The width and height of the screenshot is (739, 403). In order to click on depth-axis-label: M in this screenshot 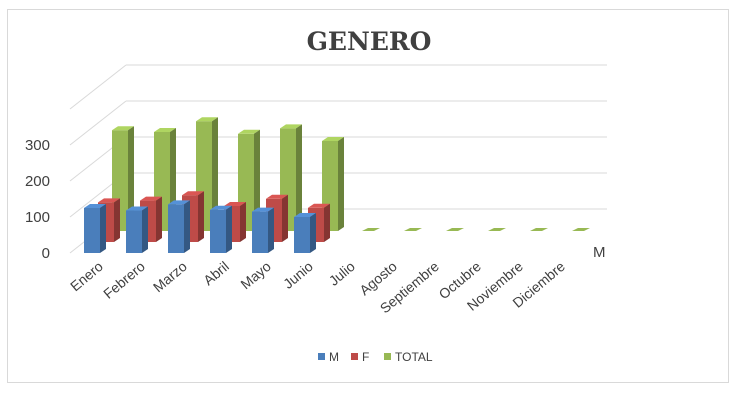, I will do `click(599, 252)`.